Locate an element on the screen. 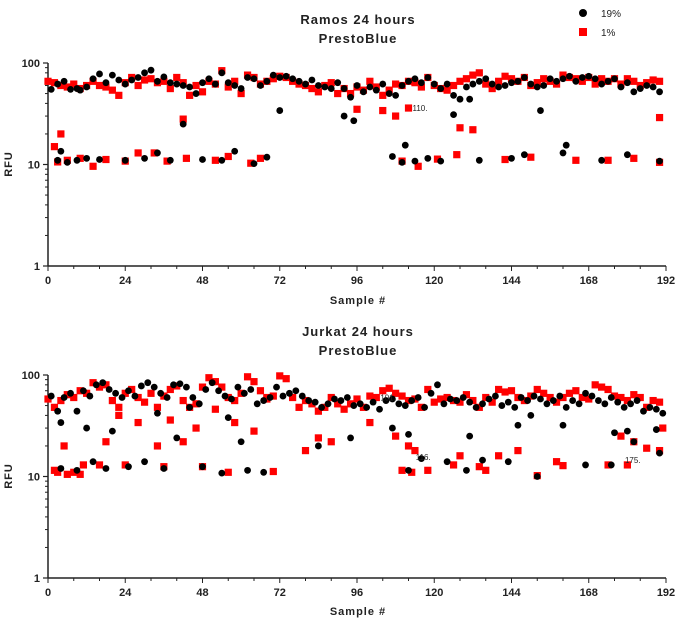 Image resolution: width=678 pixels, height=621 pixels. point-annotation: 101. is located at coordinates (388, 398).